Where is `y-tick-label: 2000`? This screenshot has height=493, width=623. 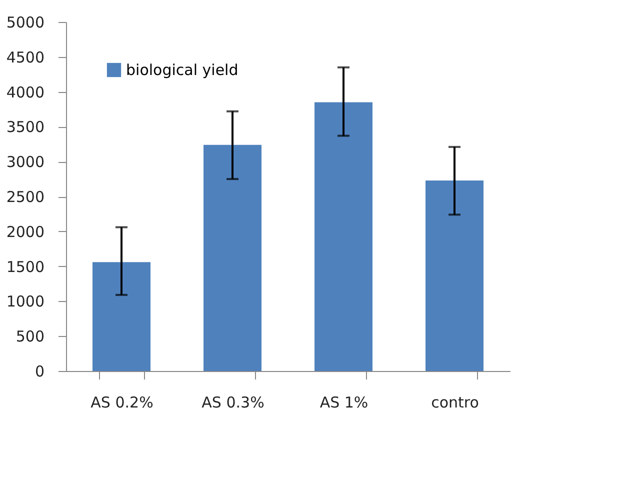 y-tick-label: 2000 is located at coordinates (25, 231).